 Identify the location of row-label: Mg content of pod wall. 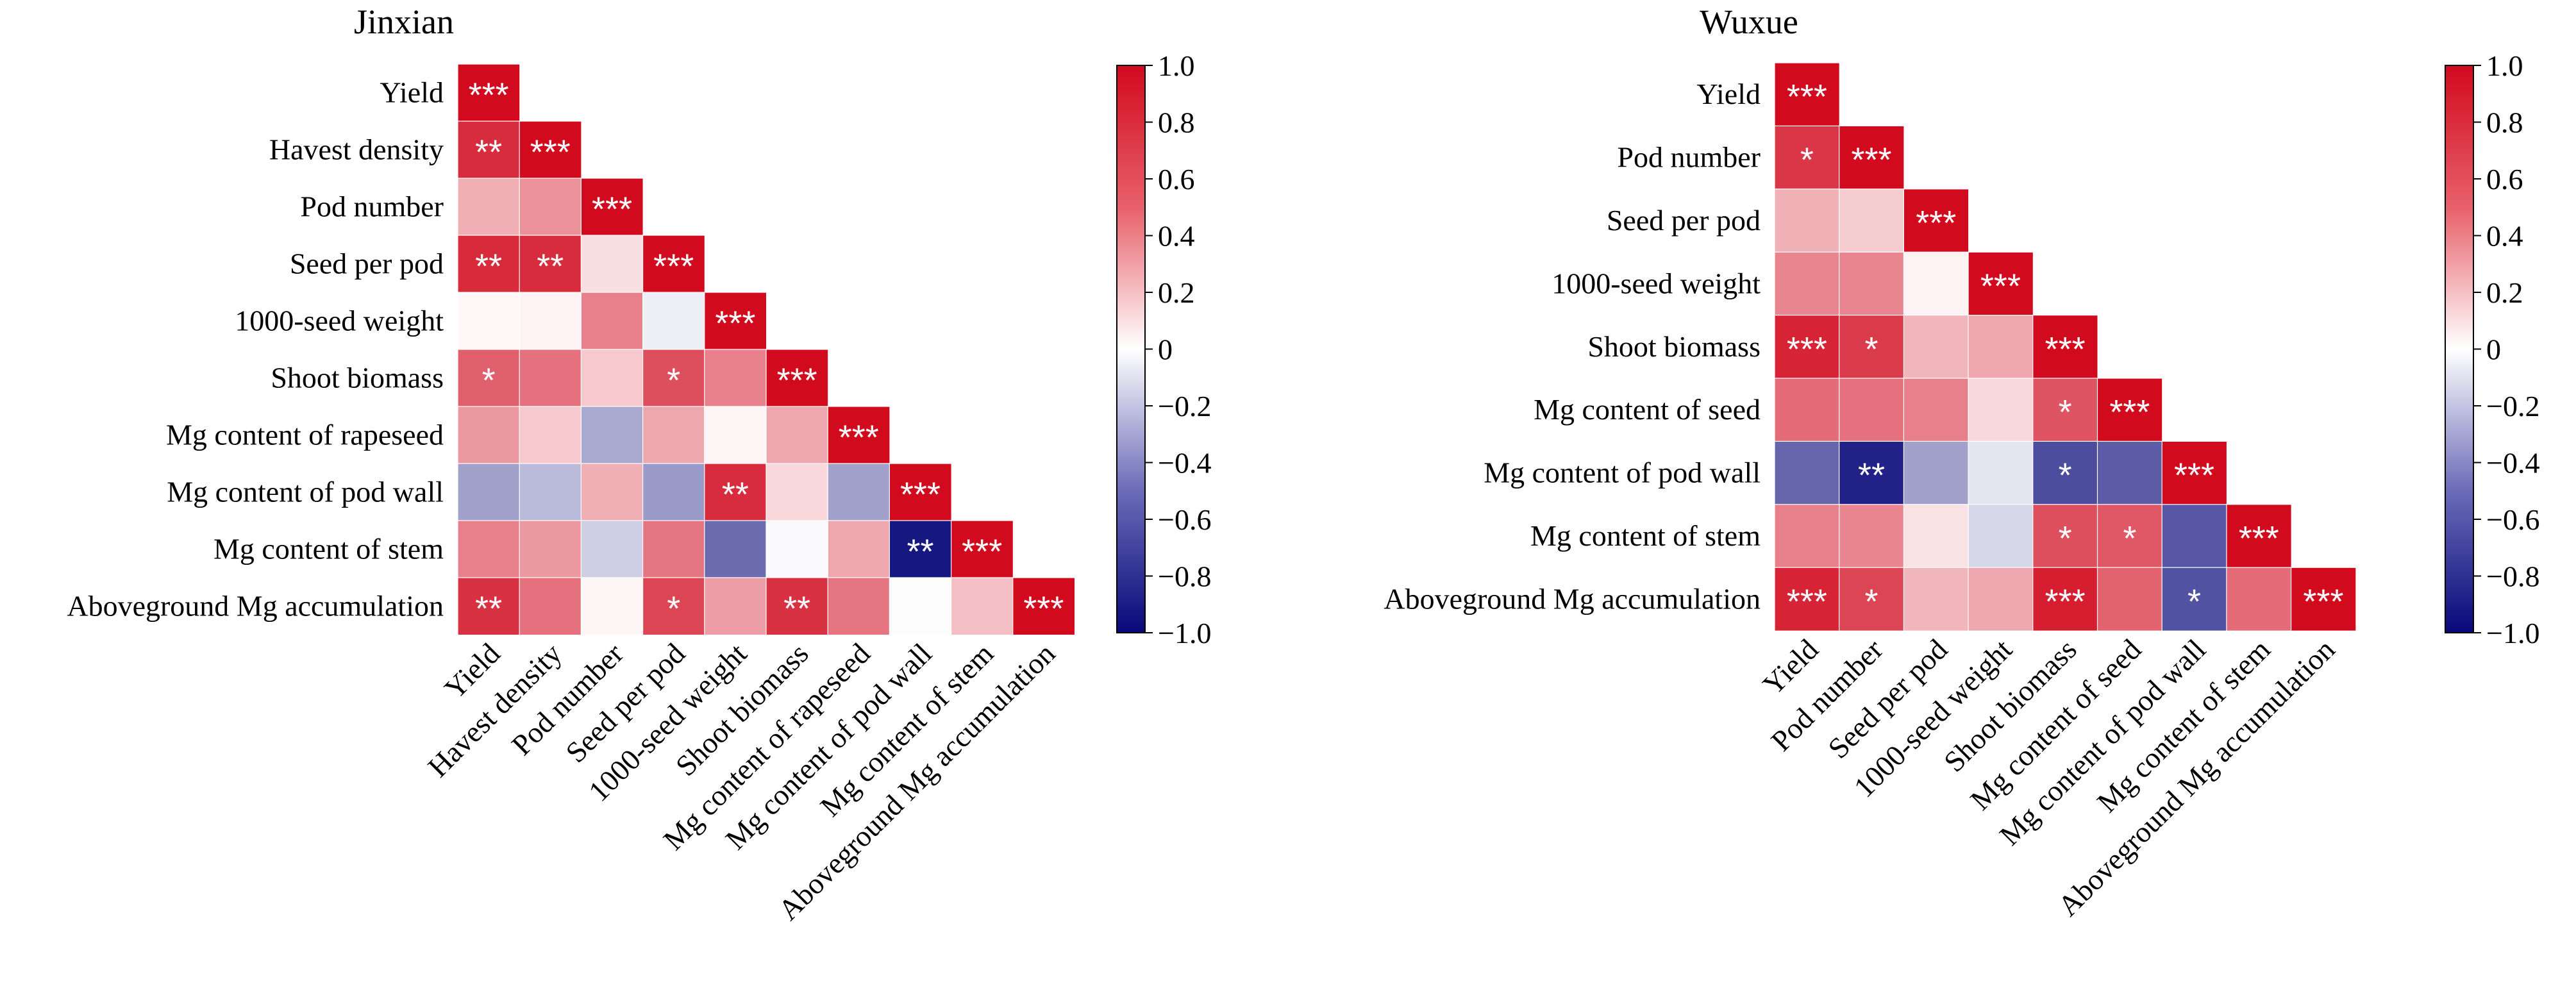
(305, 492).